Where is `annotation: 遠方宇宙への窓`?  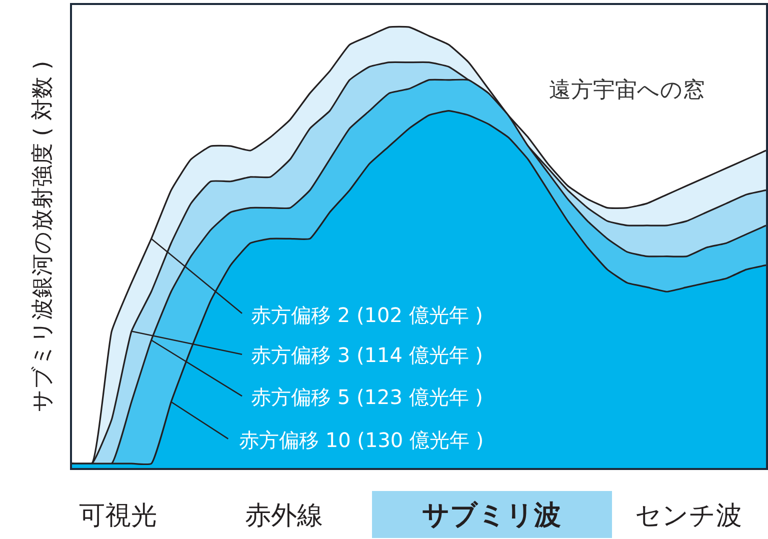
annotation: 遠方宇宙への窓 is located at coordinates (627, 90).